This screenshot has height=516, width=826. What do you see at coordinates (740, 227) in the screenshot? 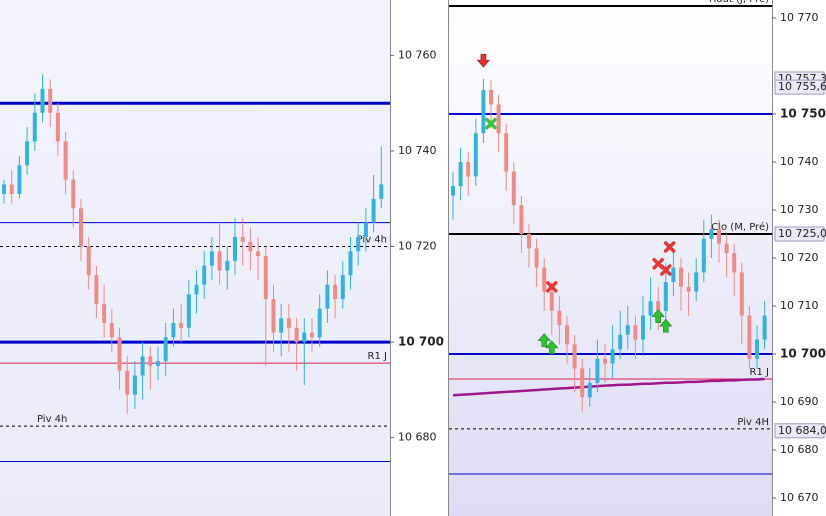
I see `level-label: Clo (M, Pré)` at bounding box center [740, 227].